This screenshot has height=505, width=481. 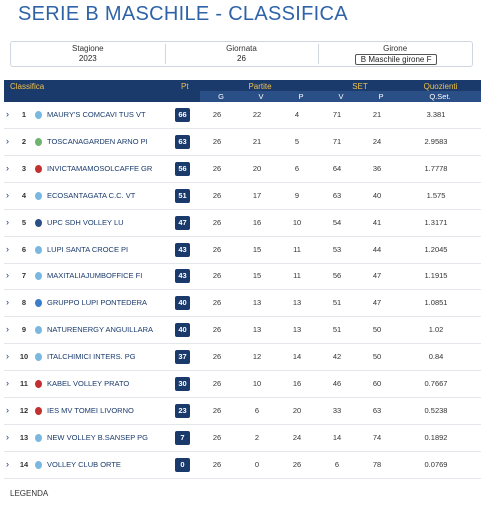 What do you see at coordinates (337, 249) in the screenshot?
I see `stat-cell: 53` at bounding box center [337, 249].